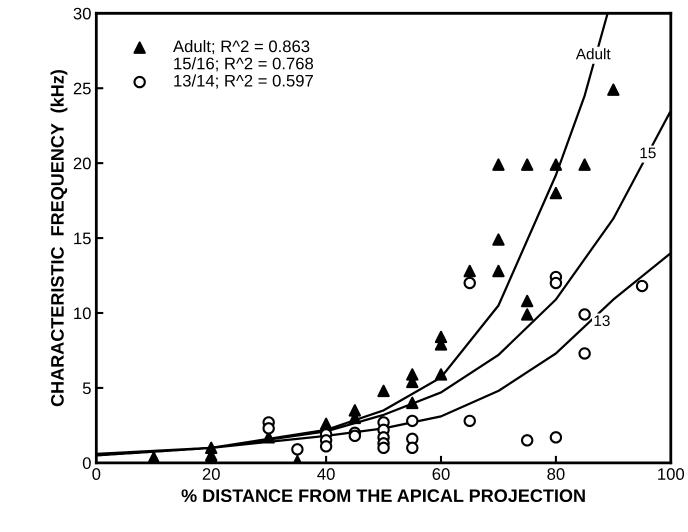 This screenshot has width=688, height=532. Describe the element at coordinates (556, 474) in the screenshot. I see `x-tick-label: 80` at that location.